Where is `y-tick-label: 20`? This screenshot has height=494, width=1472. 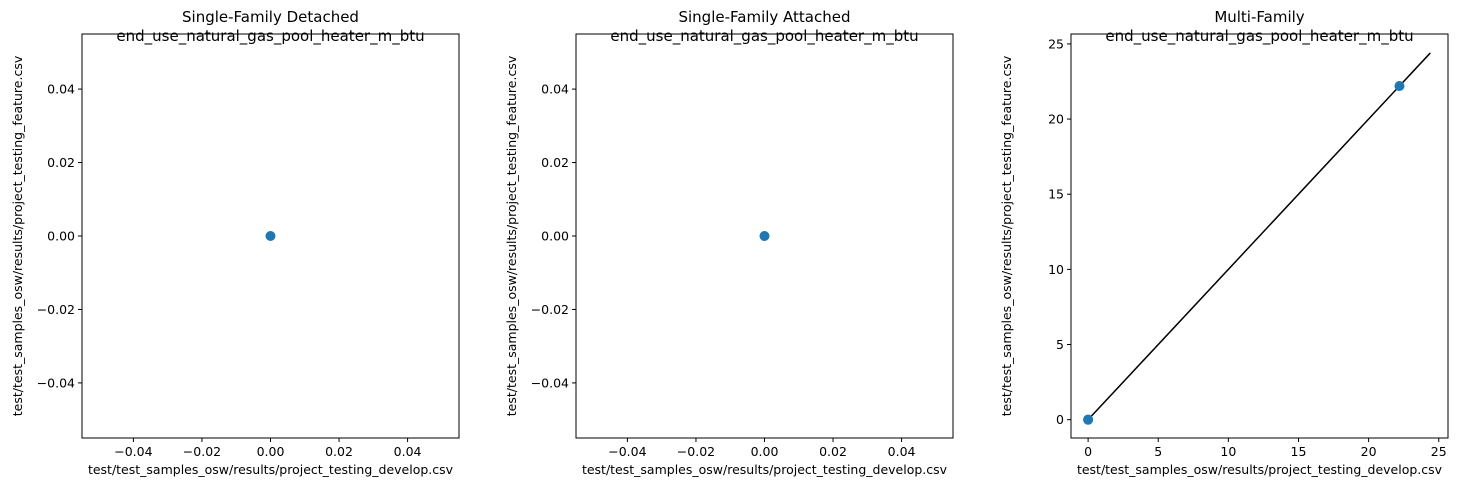 y-tick-label: 20 is located at coordinates (1056, 119).